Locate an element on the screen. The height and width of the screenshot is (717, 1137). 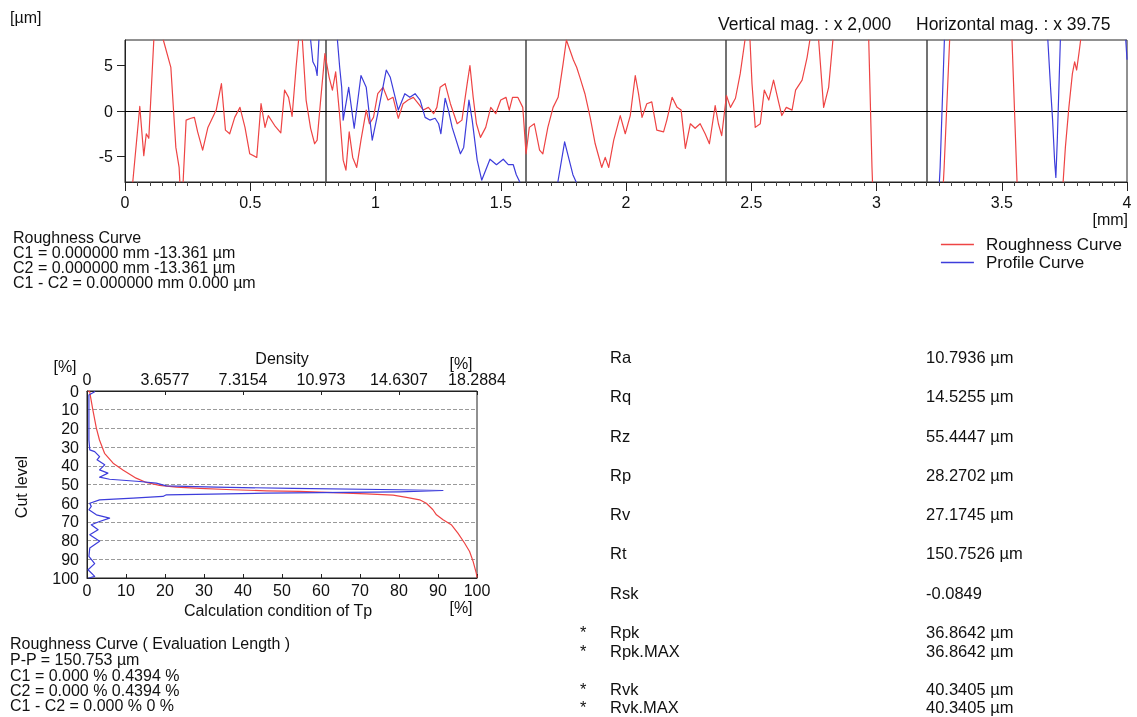
category-label: Rt is located at coordinates (618, 553).